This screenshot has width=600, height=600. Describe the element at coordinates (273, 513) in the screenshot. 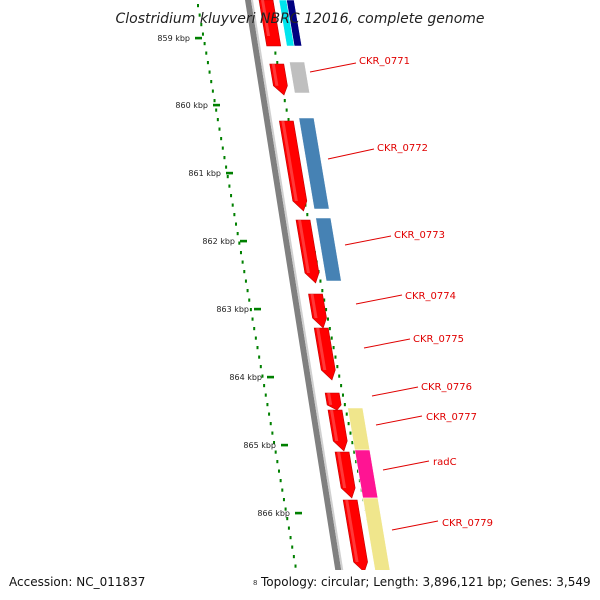

I see `tick-label: 866 kbp` at that location.